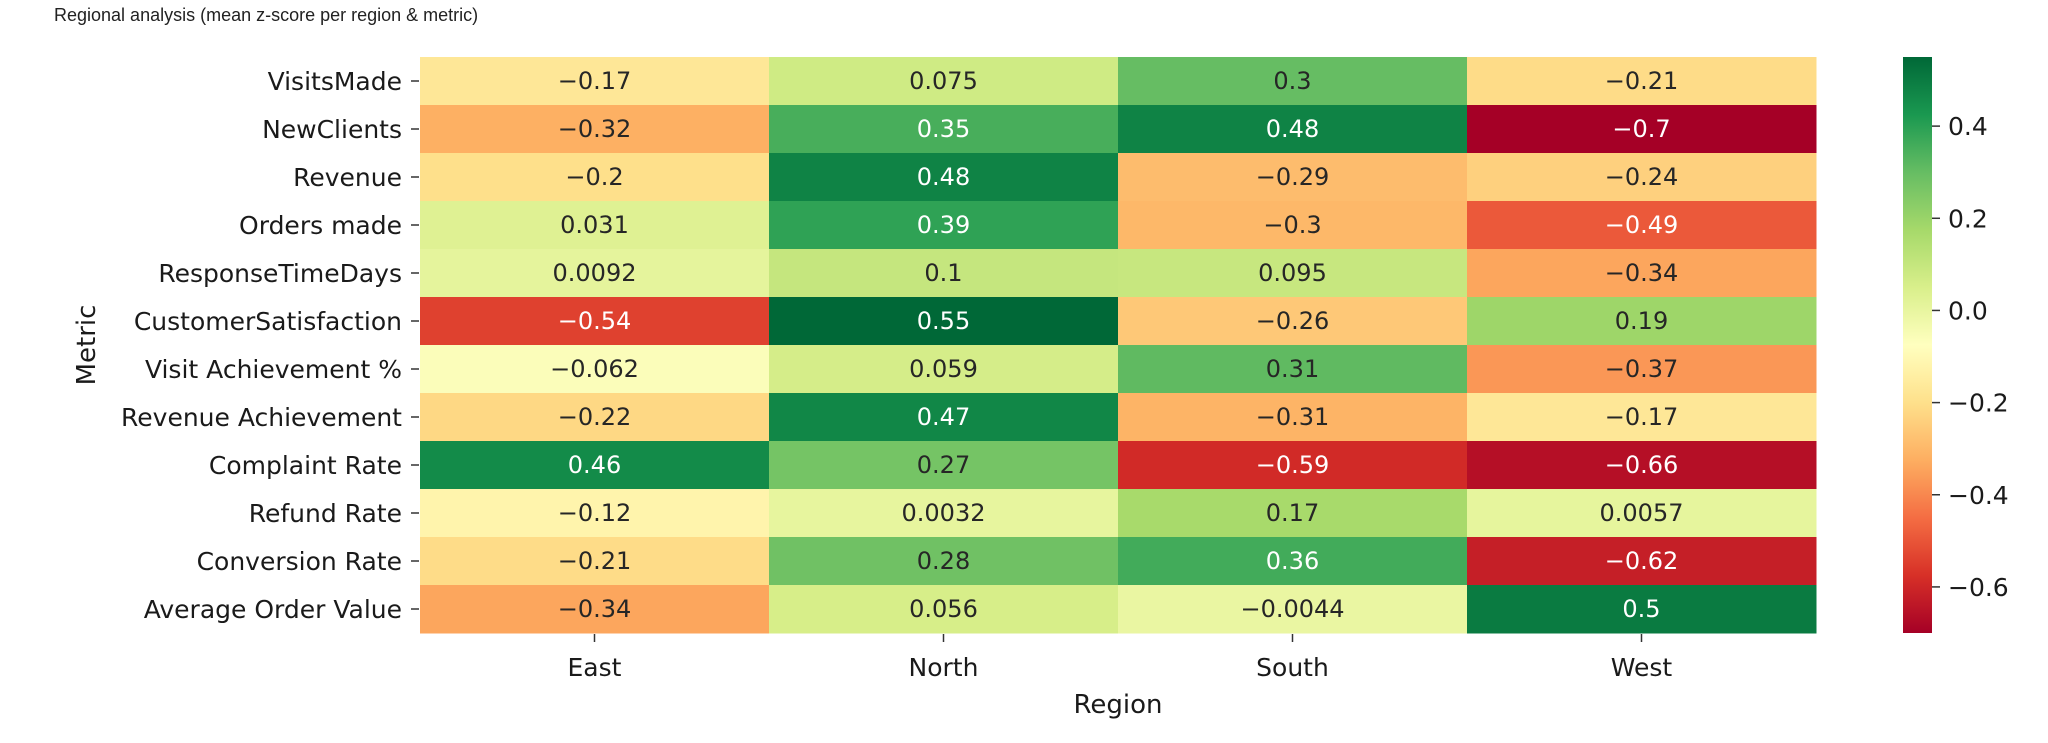  I want to click on colorbar-tick-label: 0.0, so click(1968, 310).